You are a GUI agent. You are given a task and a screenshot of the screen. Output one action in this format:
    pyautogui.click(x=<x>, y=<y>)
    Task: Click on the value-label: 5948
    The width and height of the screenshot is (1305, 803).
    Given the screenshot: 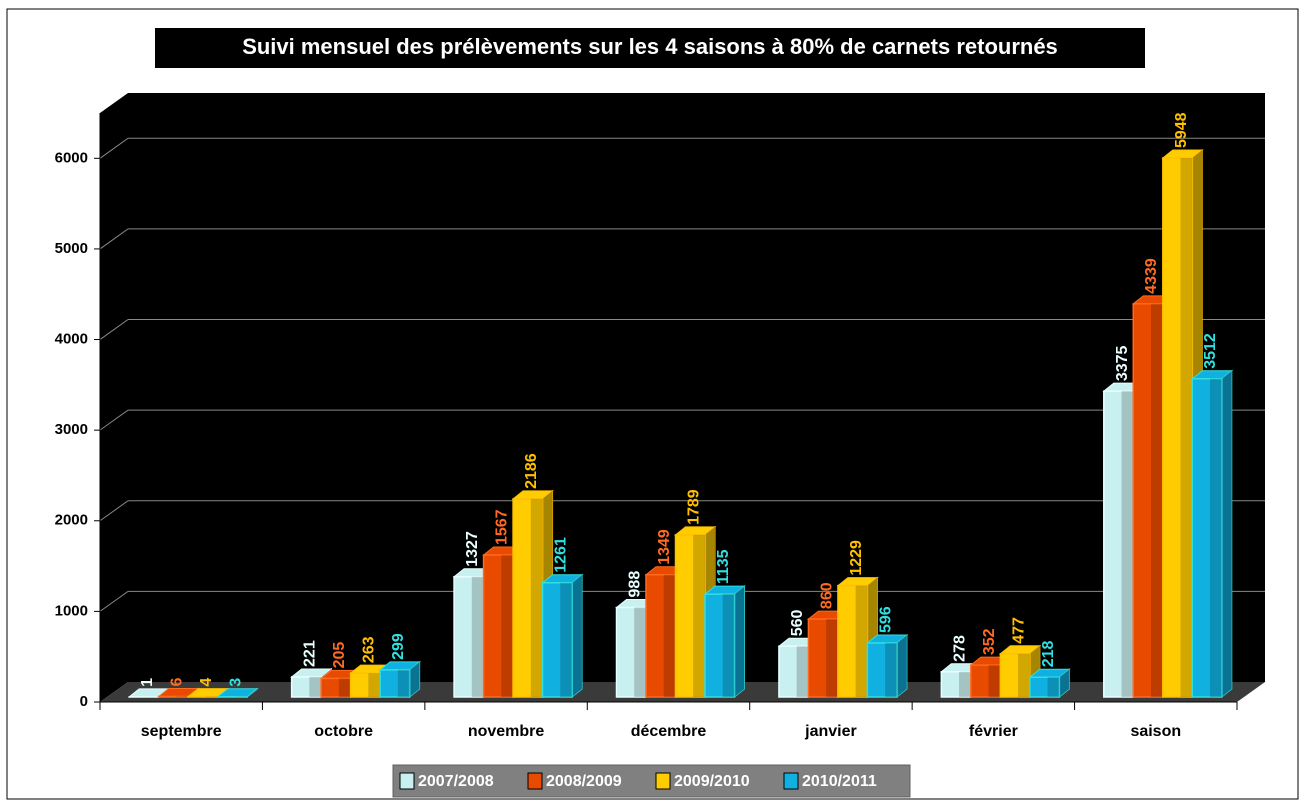 What is the action you would take?
    pyautogui.click(x=1181, y=130)
    